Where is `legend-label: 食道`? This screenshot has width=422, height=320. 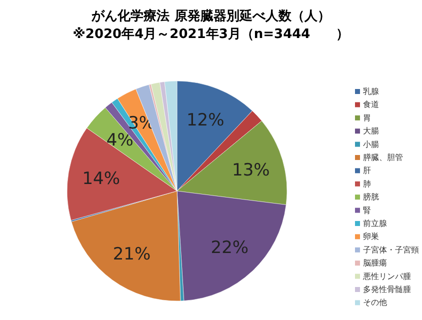 legend-label: 食道 is located at coordinates (371, 105).